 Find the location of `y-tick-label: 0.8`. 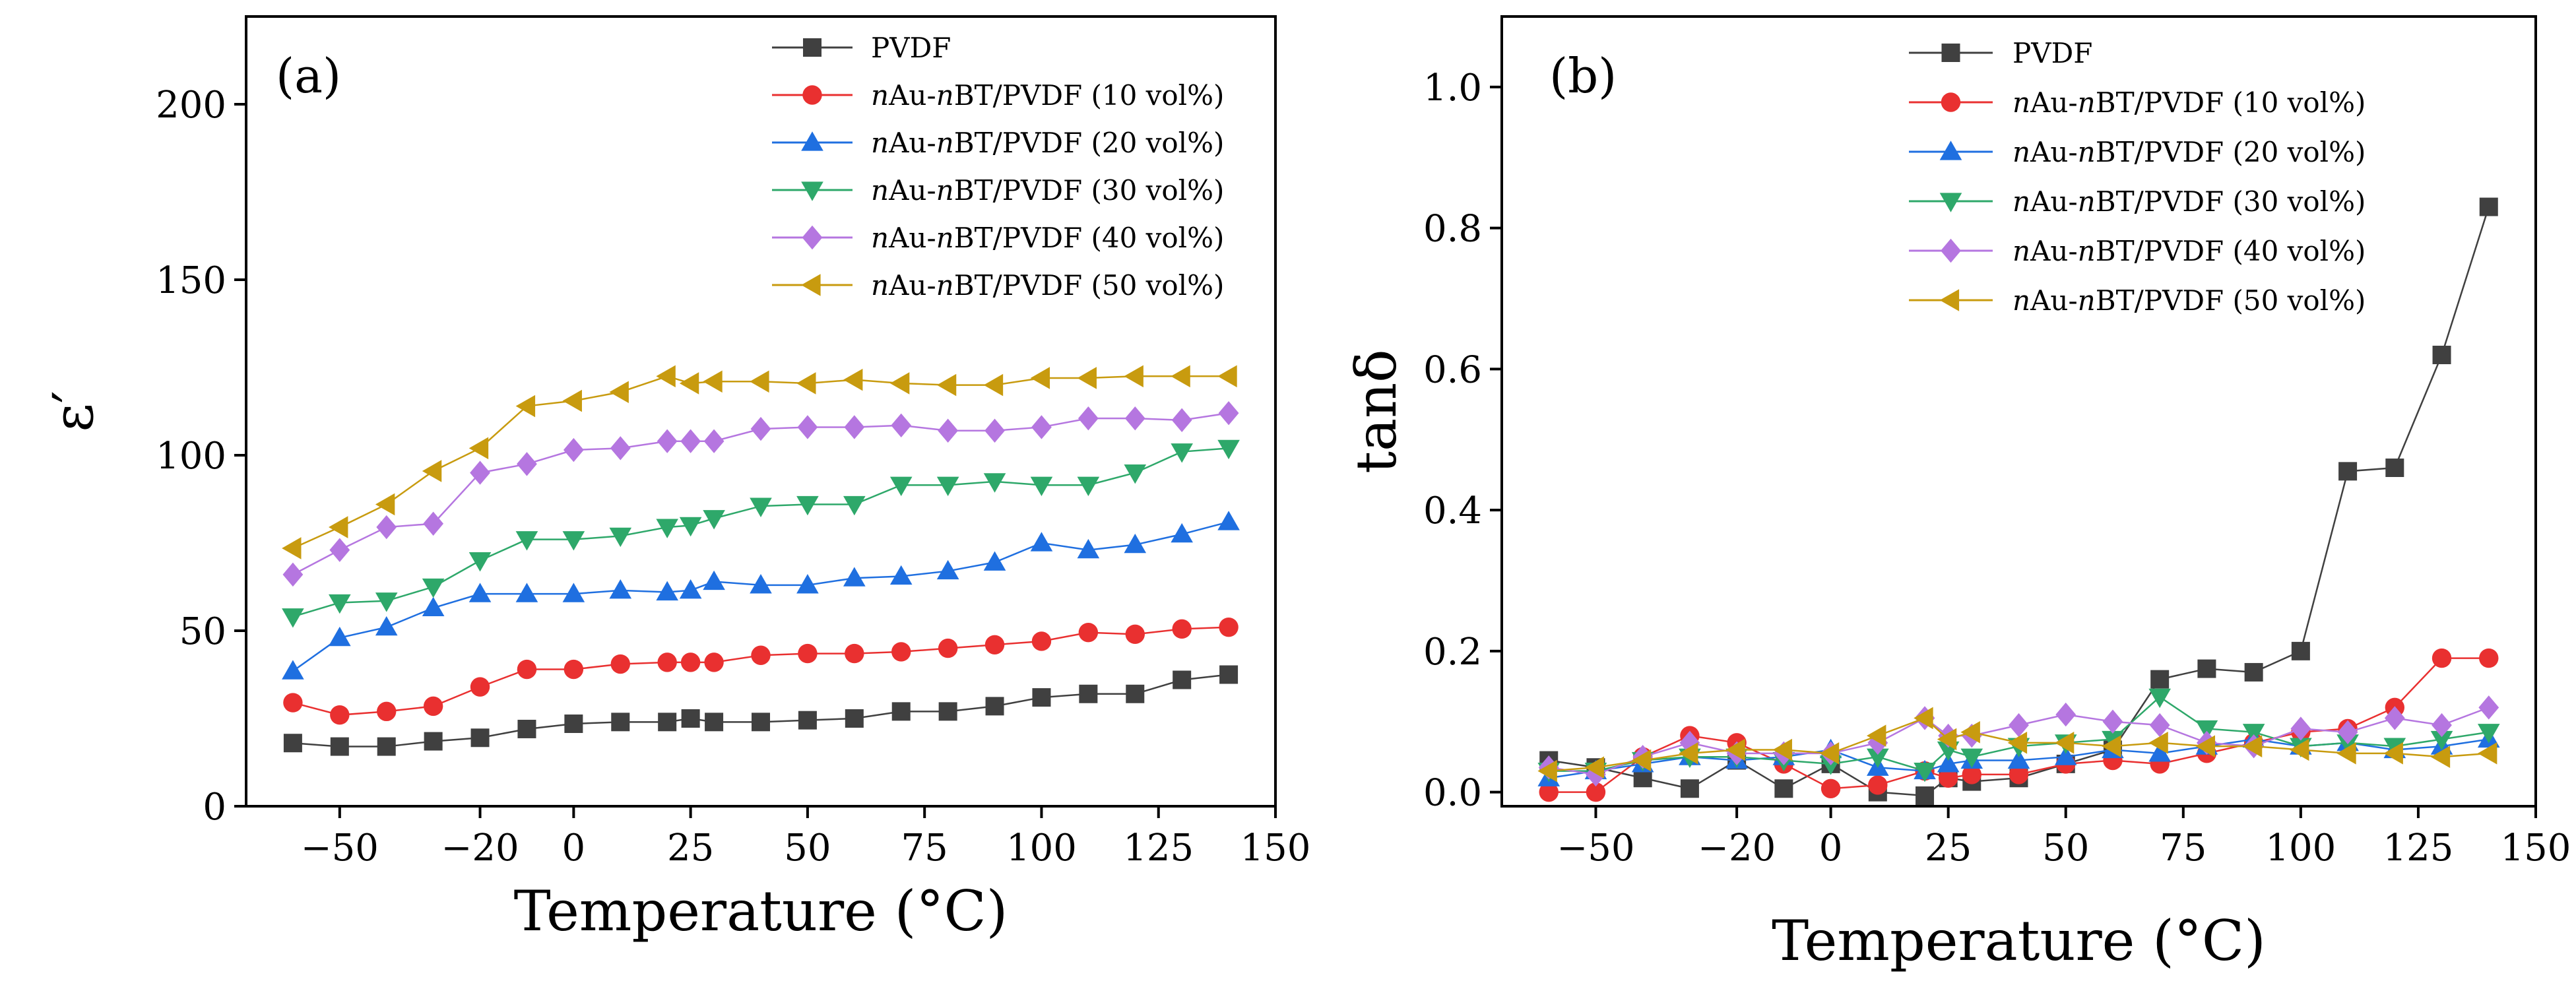

y-tick-label: 0.8 is located at coordinates (1452, 230).